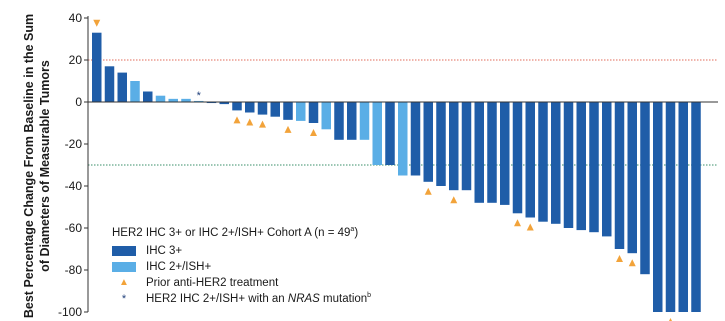  What do you see at coordinates (74, 228) in the screenshot?
I see `y-tick-label: -60` at bounding box center [74, 228].